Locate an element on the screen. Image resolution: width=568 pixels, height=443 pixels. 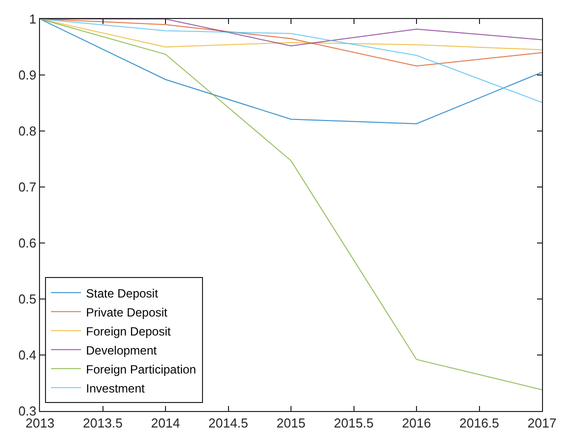
legend-label: Private Deposit is located at coordinates (127, 312).